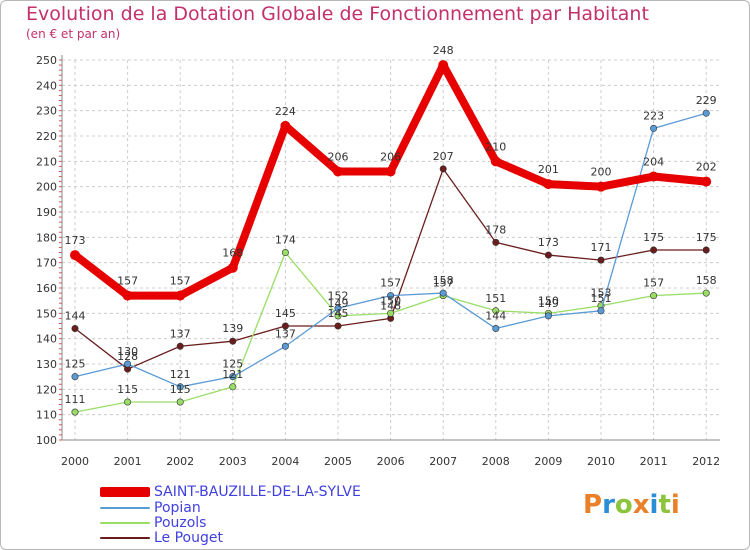  I want to click on legend-item: Le Pouget, so click(161, 538).